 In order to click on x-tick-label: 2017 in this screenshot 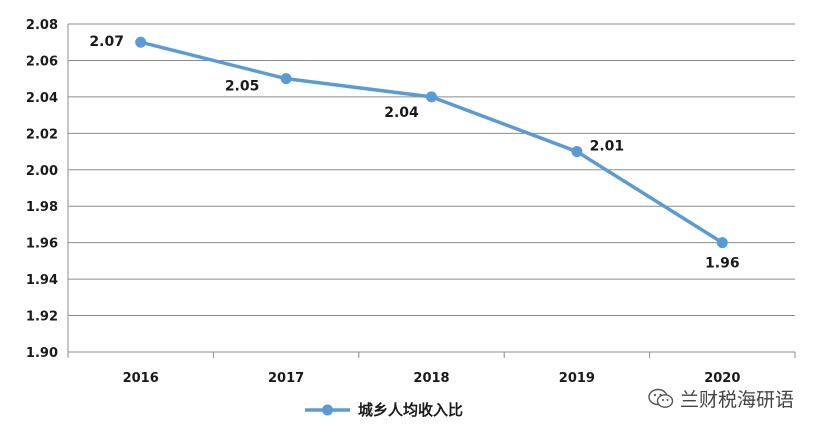, I will do `click(286, 378)`.